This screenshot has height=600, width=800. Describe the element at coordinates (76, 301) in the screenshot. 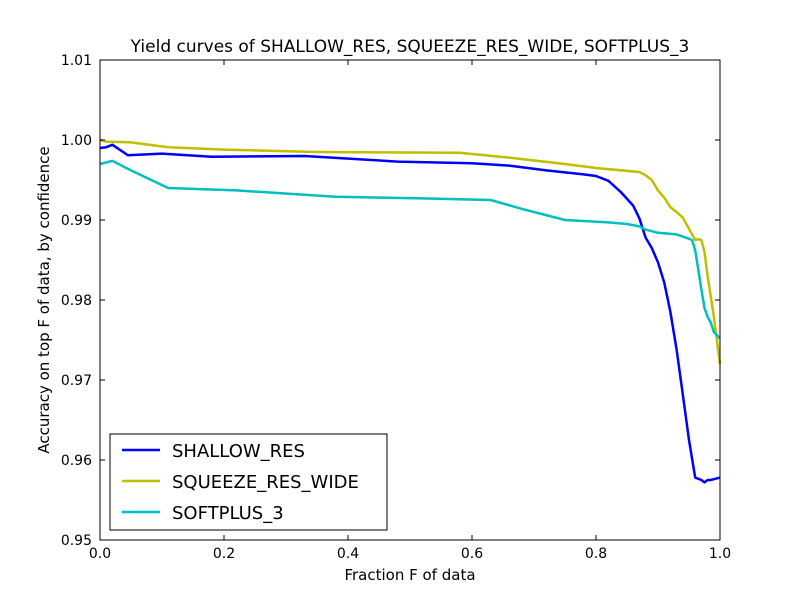

I see `y-tick-label: 0.98` at that location.